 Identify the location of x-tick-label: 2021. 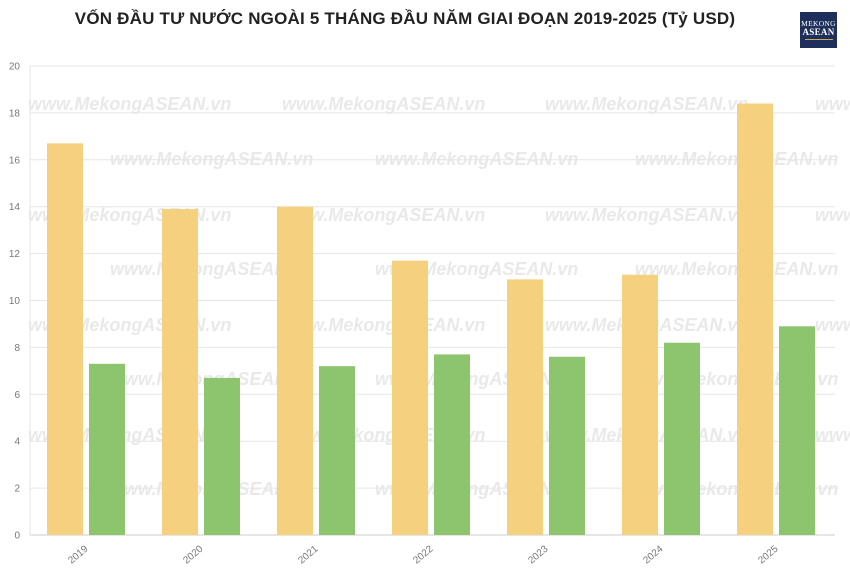
(308, 554).